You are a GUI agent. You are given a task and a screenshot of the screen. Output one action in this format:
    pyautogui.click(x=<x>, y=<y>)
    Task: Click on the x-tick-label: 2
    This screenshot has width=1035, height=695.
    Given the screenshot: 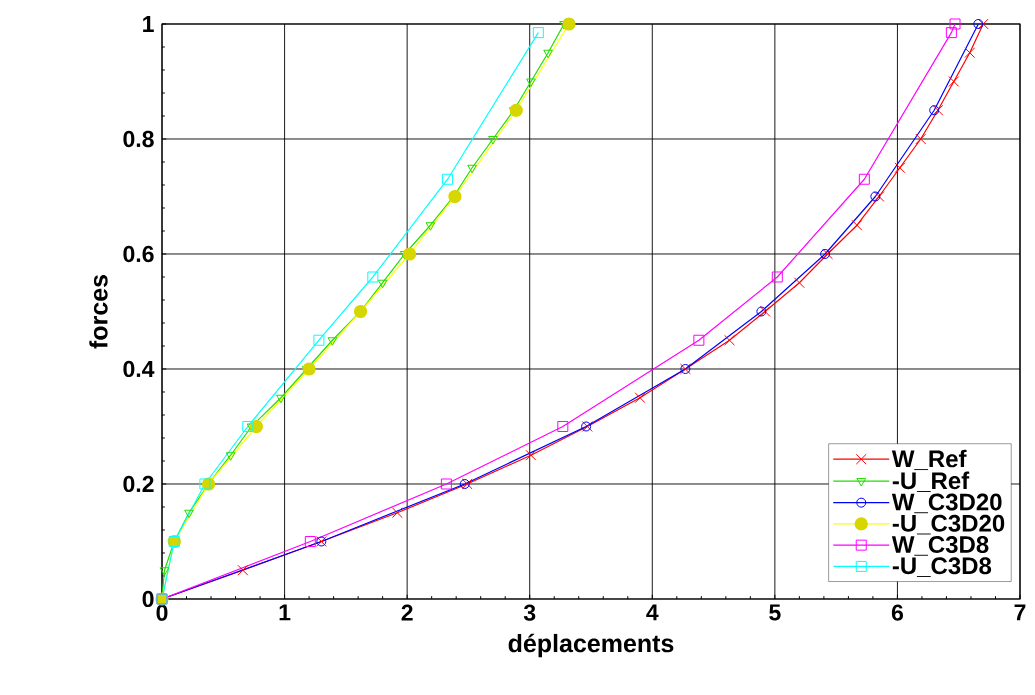 What is the action you would take?
    pyautogui.click(x=407, y=612)
    